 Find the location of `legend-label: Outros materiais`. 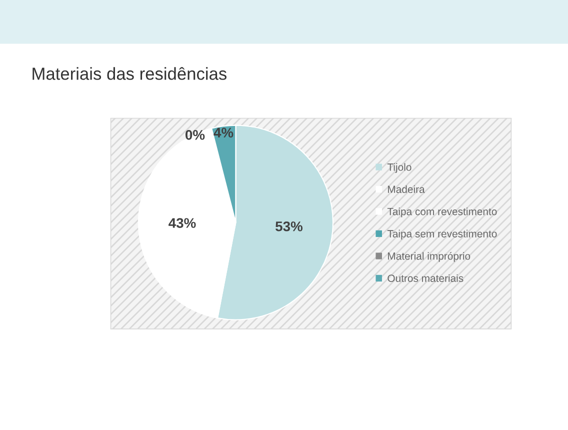

legend-label: Outros materiais is located at coordinates (426, 278).